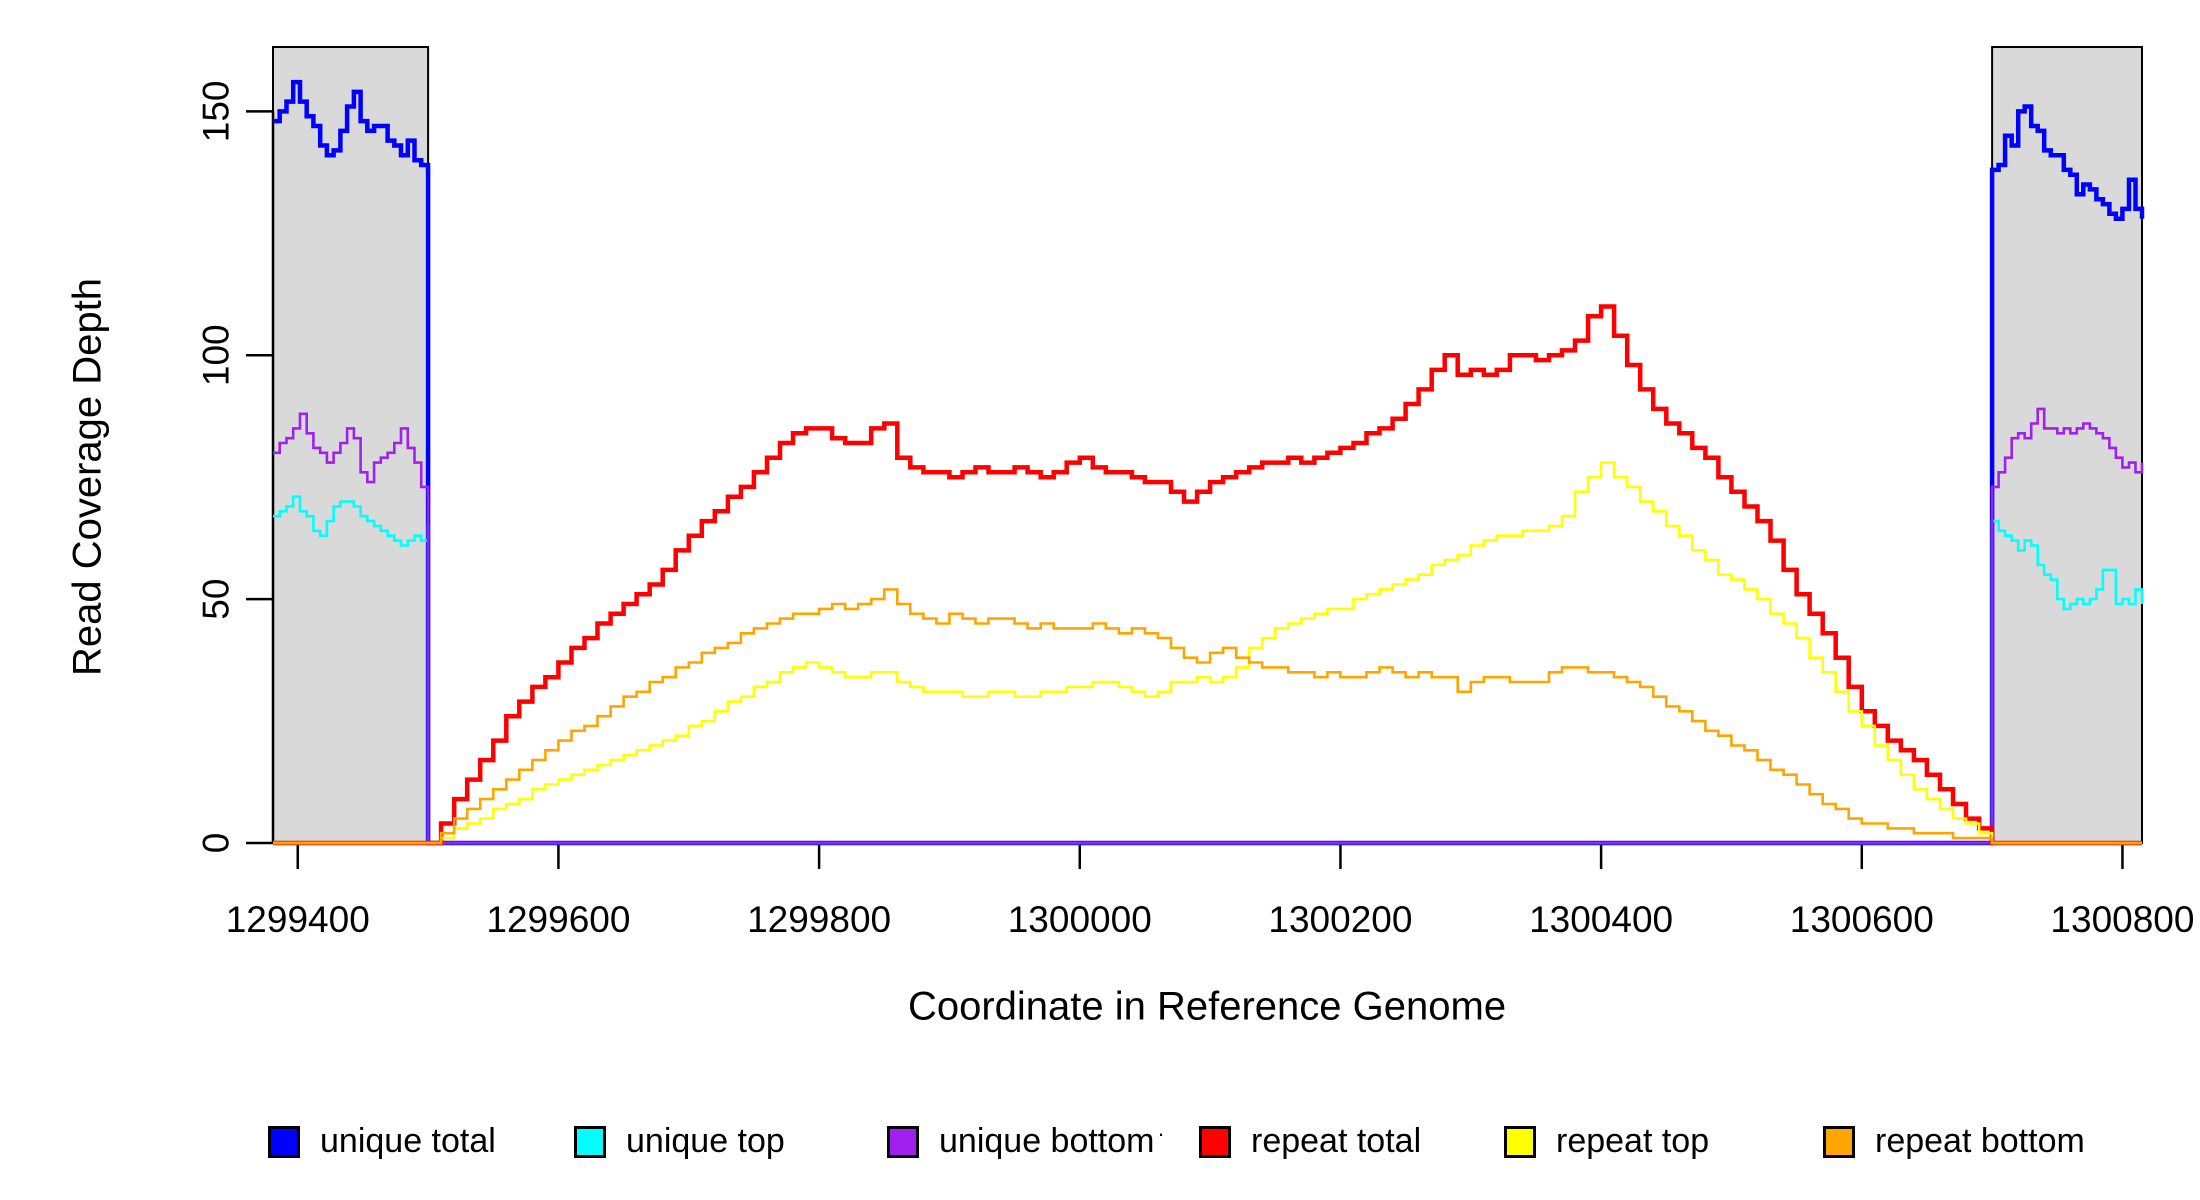 Image resolution: width=2200 pixels, height=1200 pixels. I want to click on legend-item-repeat-bottom: repeat bottom, so click(1954, 1141).